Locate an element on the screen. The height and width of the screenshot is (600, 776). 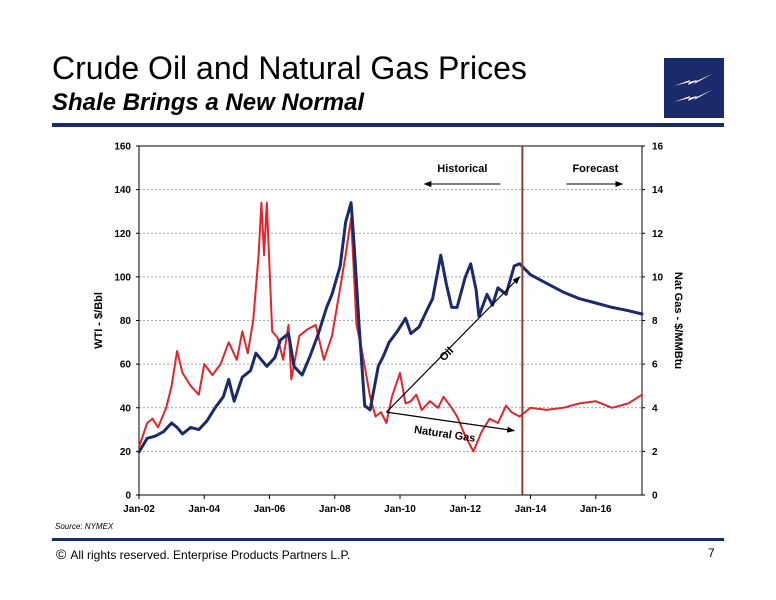
footer-divider is located at coordinates (388, 539).